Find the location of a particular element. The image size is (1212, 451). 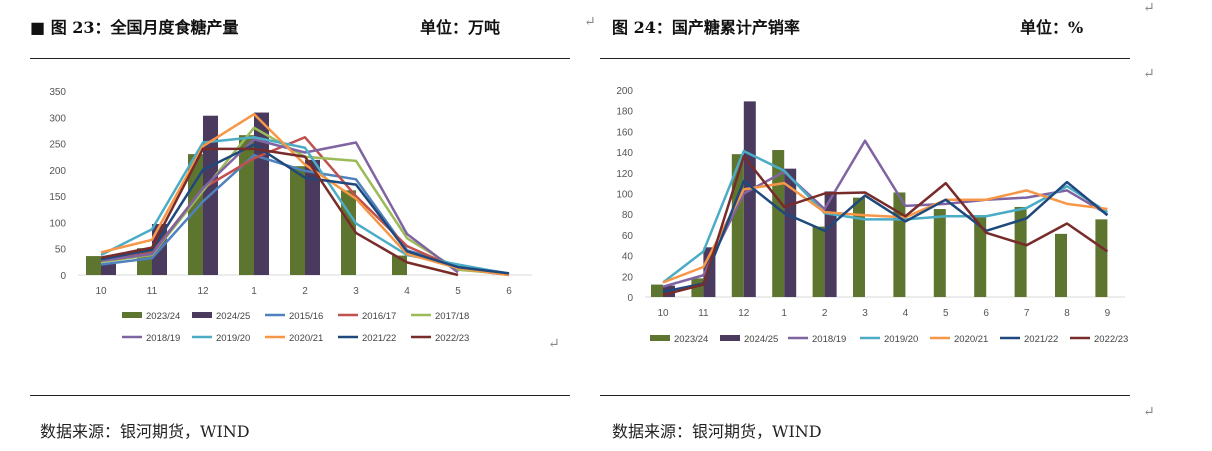

y-tick-label: 250 is located at coordinates (57, 145).